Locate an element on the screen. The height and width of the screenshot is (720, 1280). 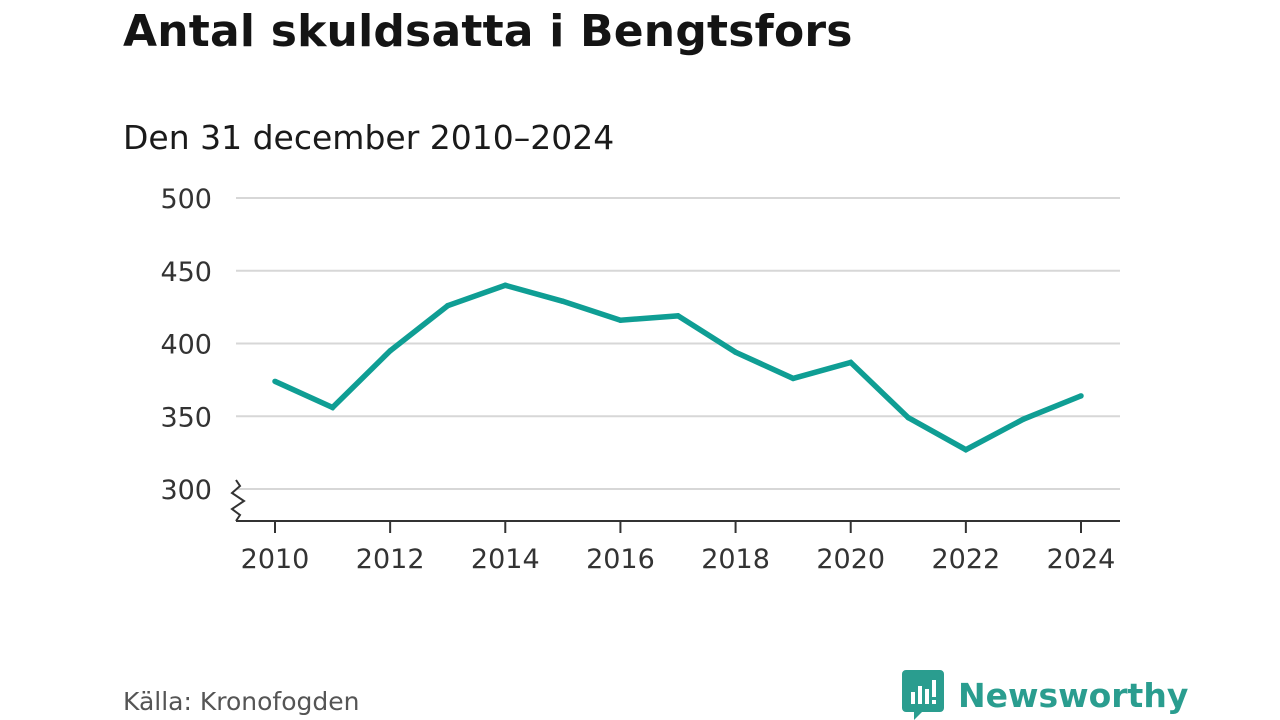
data-point-2014 is located at coordinates (505, 285).